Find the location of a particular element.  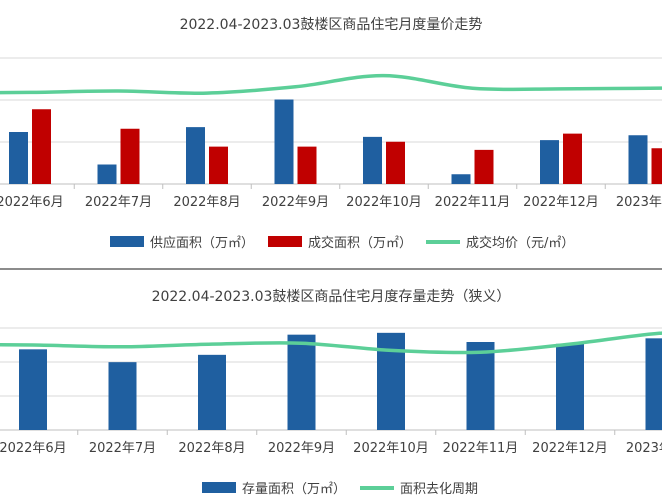

legend-label: 成交均价（元/㎡） is located at coordinates (520, 243).